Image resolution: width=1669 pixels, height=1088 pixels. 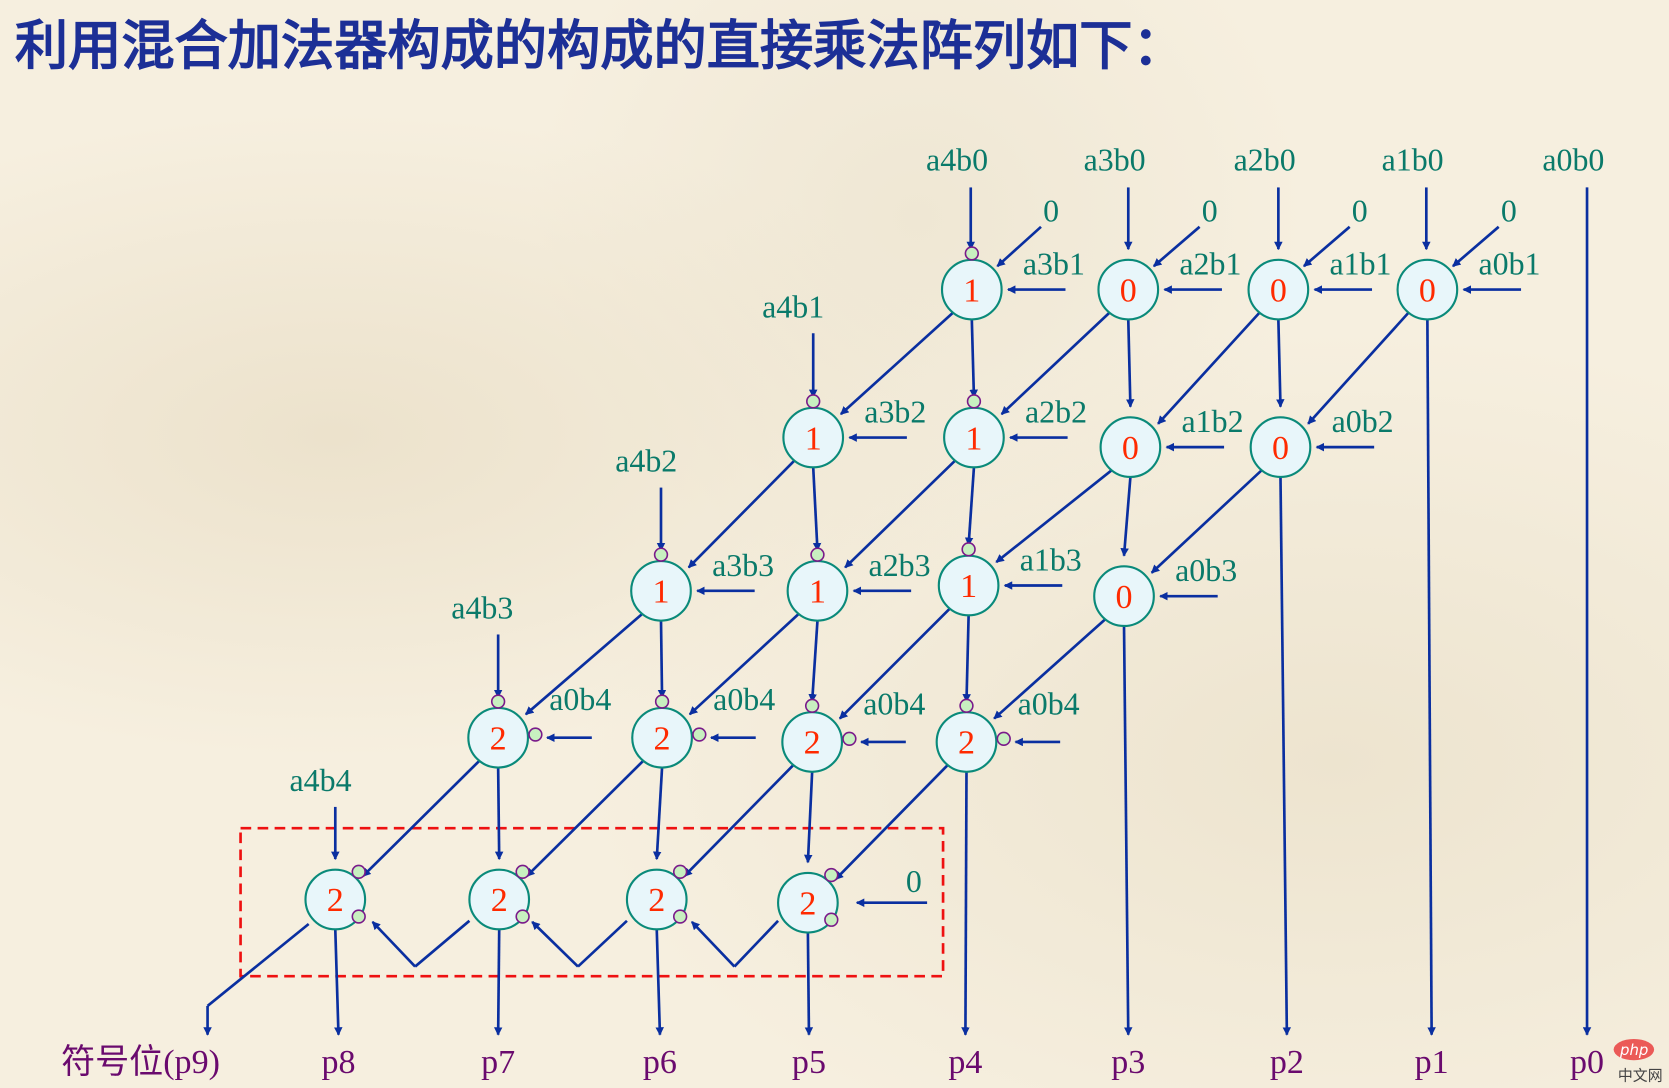 What do you see at coordinates (809, 1062) in the screenshot?
I see `output-label: p5` at bounding box center [809, 1062].